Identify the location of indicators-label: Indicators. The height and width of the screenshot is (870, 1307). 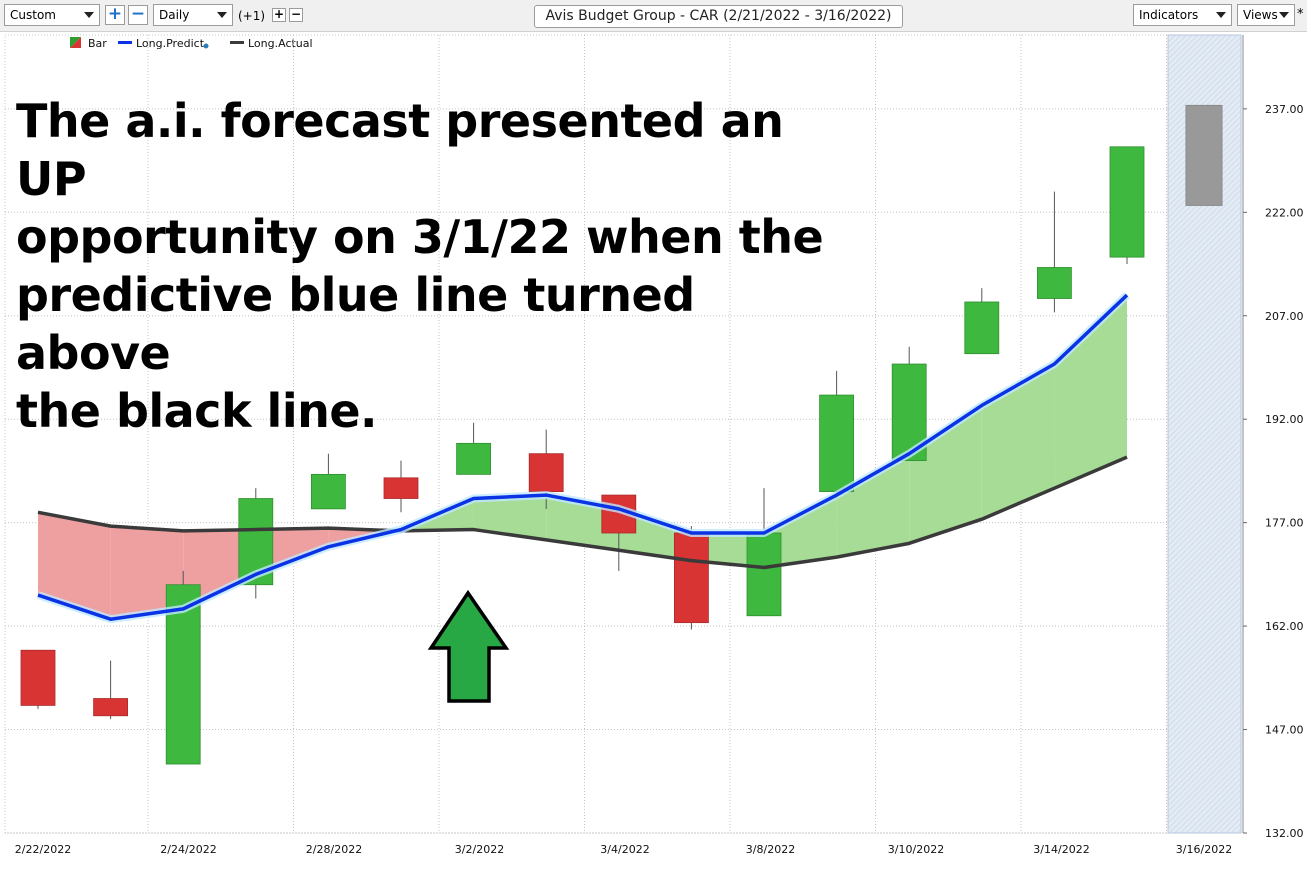
(1169, 15).